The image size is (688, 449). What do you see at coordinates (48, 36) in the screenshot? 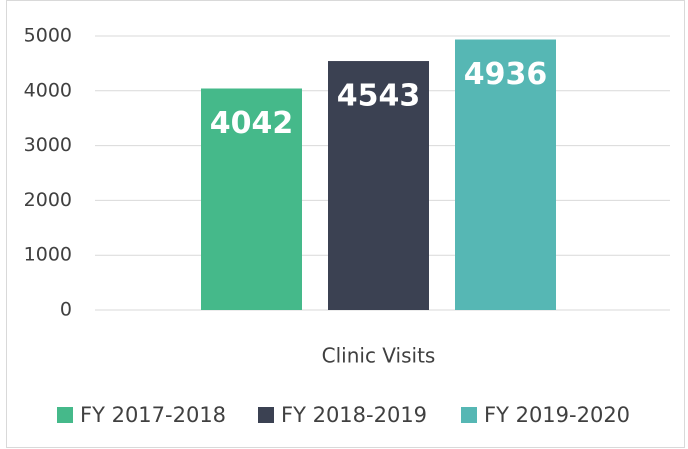
I see `y-tick-label: 5000` at bounding box center [48, 36].